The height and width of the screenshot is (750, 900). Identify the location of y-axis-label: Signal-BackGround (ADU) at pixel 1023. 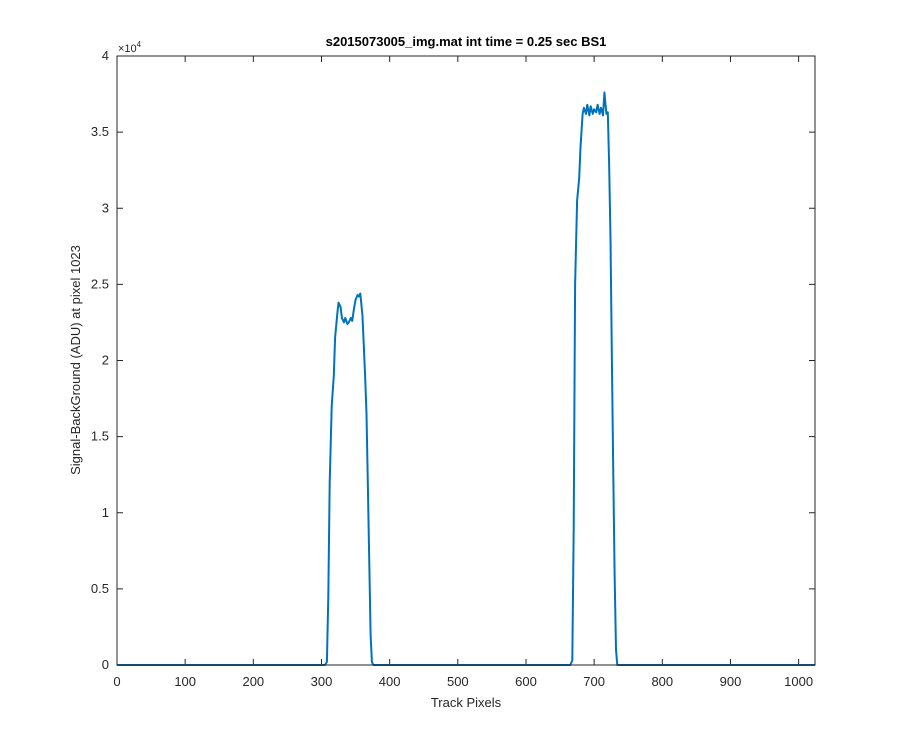
(75, 360).